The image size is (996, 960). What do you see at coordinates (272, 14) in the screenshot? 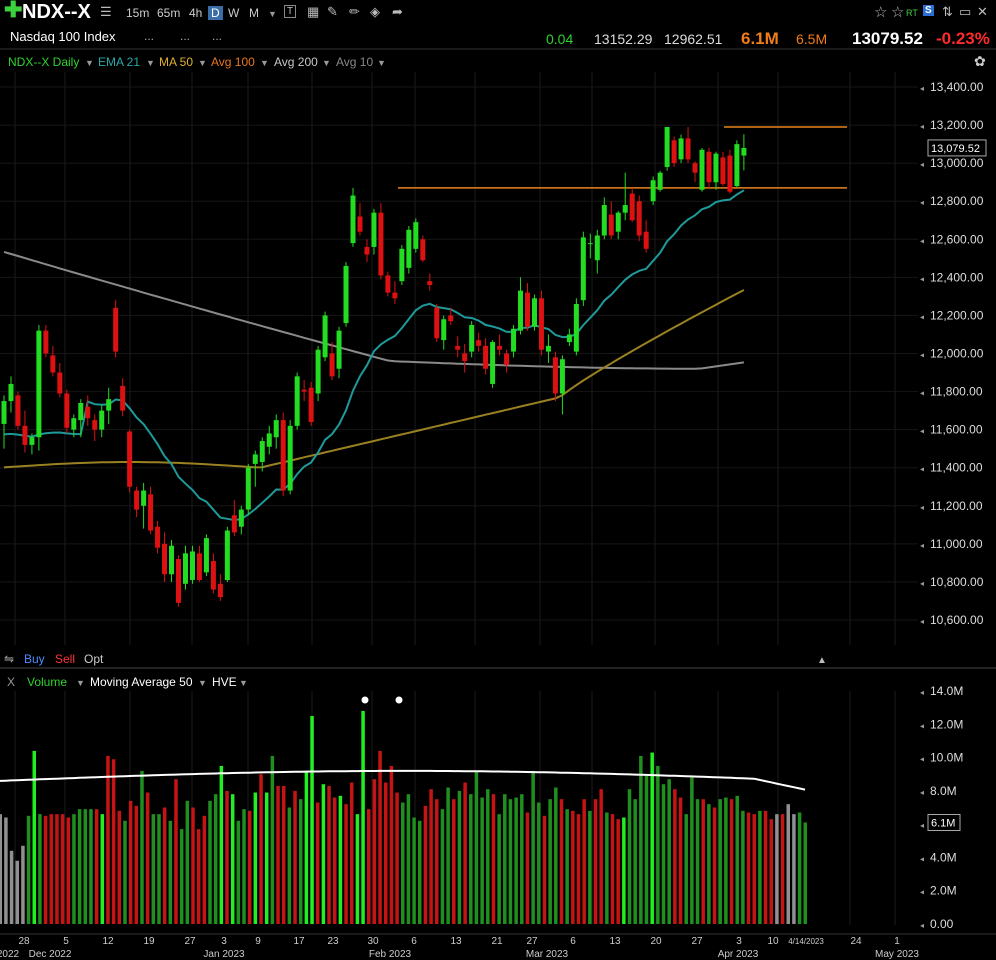
I see `timeframe-dropdown-icon: ▼` at bounding box center [272, 14].